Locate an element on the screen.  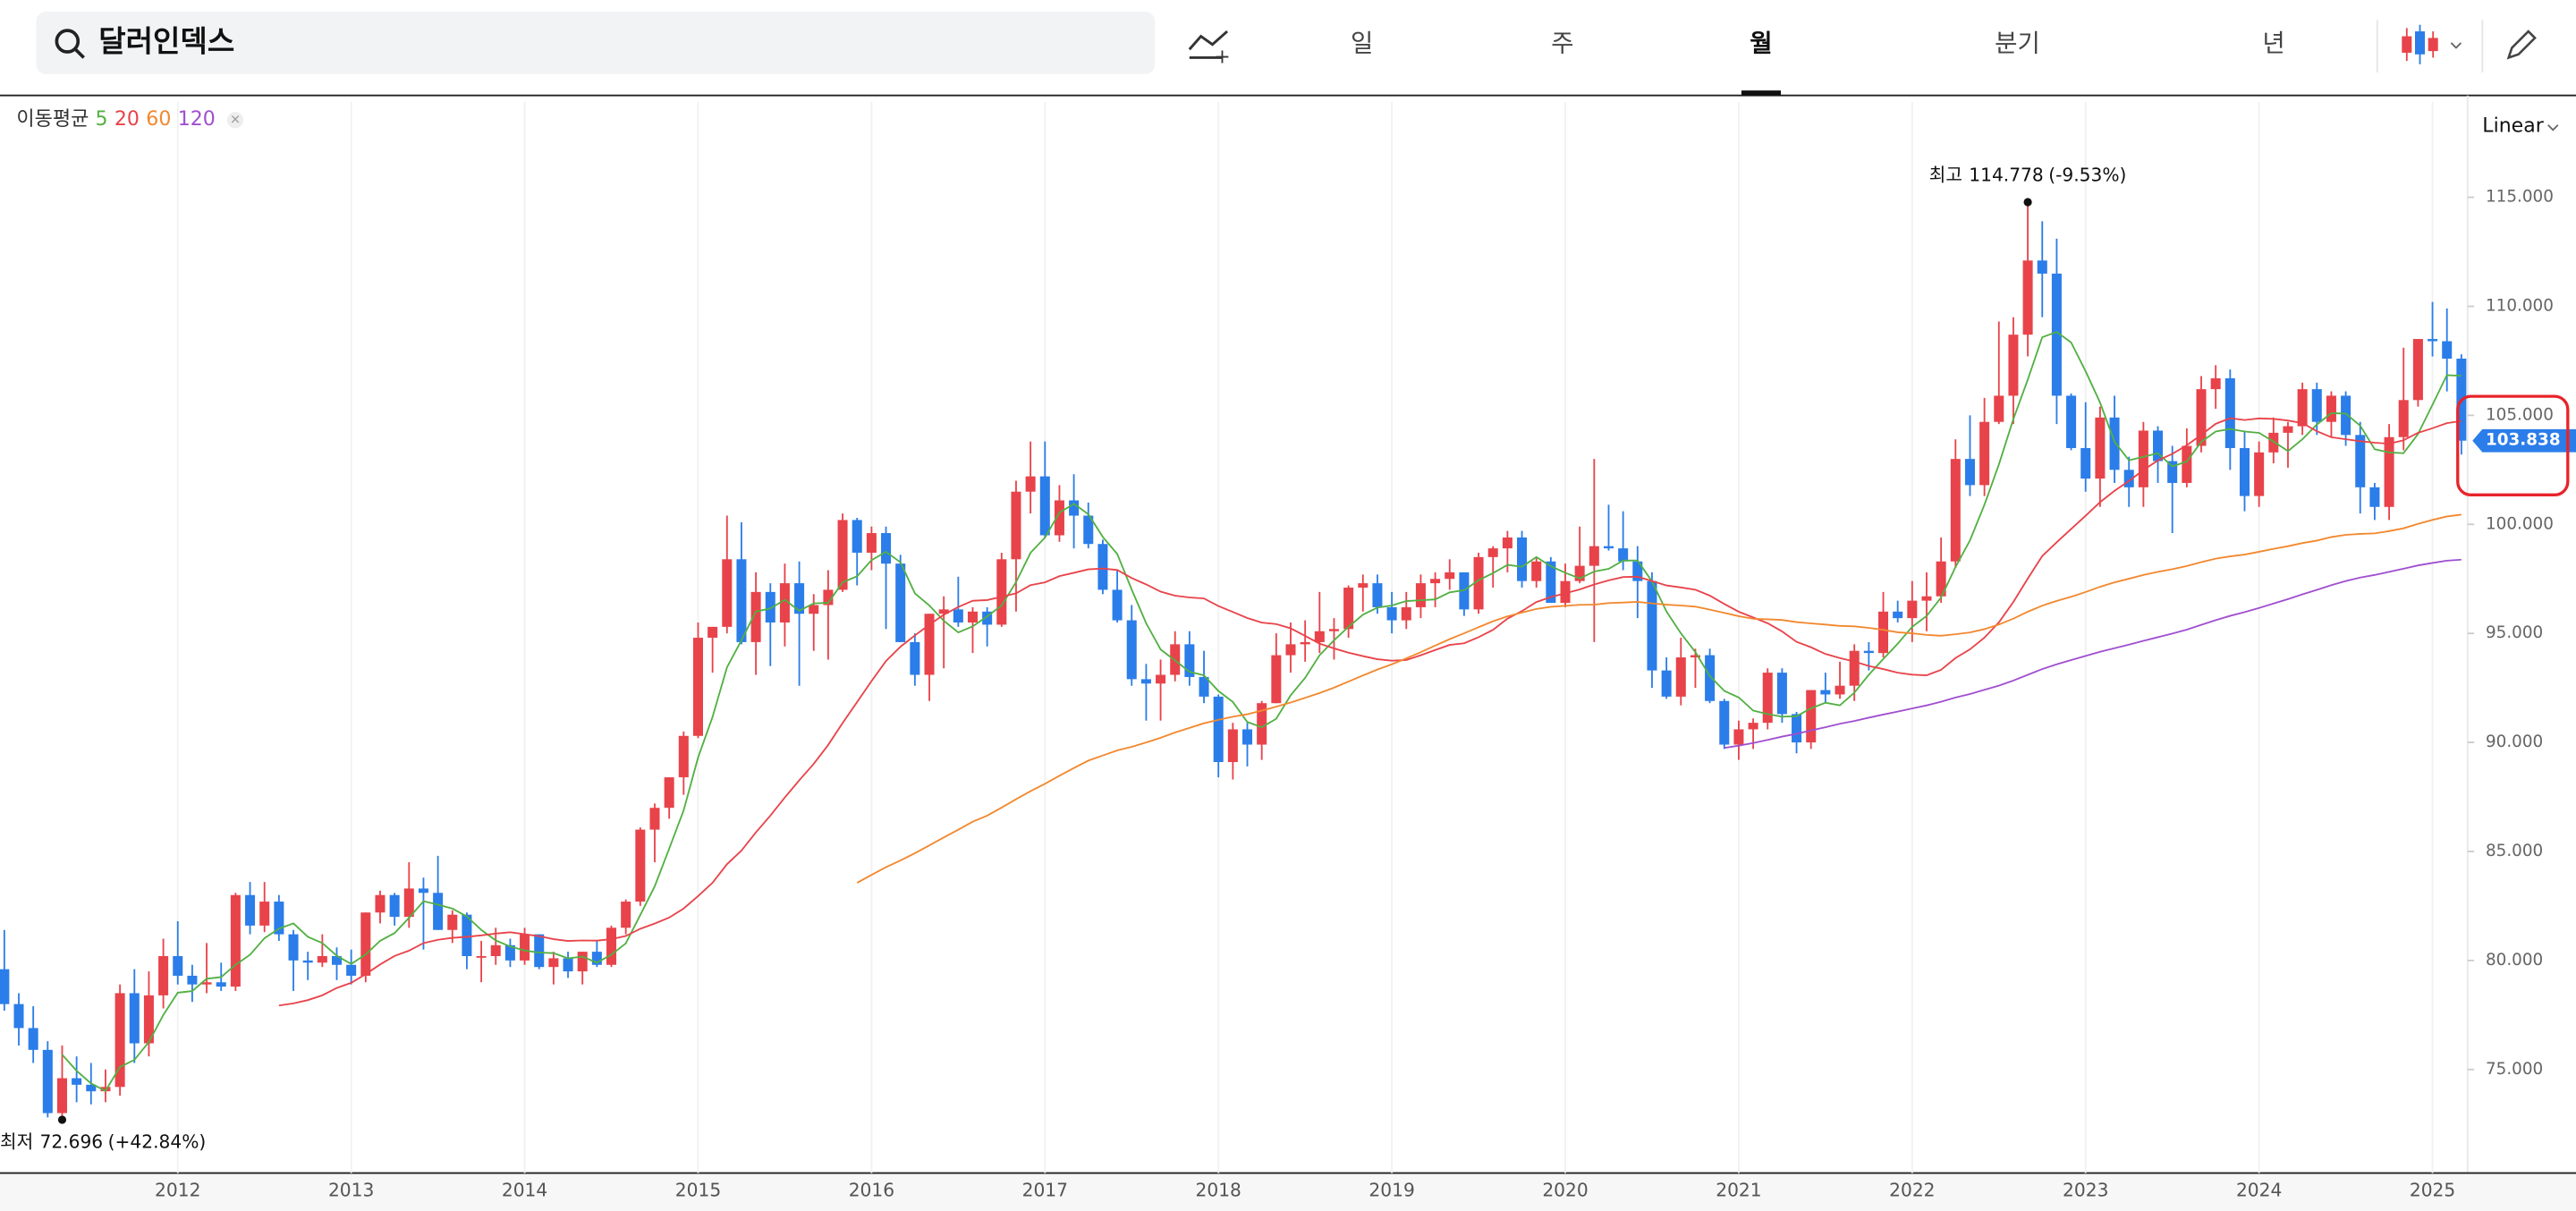
draw-icon is located at coordinates (2521, 45).